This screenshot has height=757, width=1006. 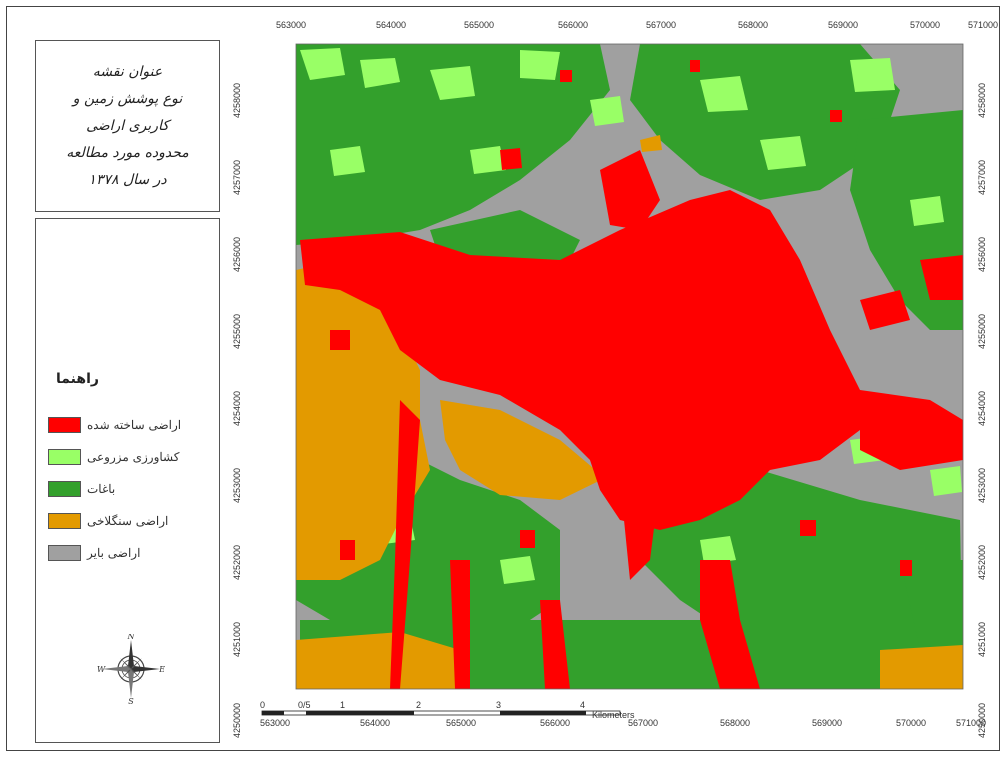 I want to click on title-line-2: نوع پوشش زمین و, so click(x=127, y=98).